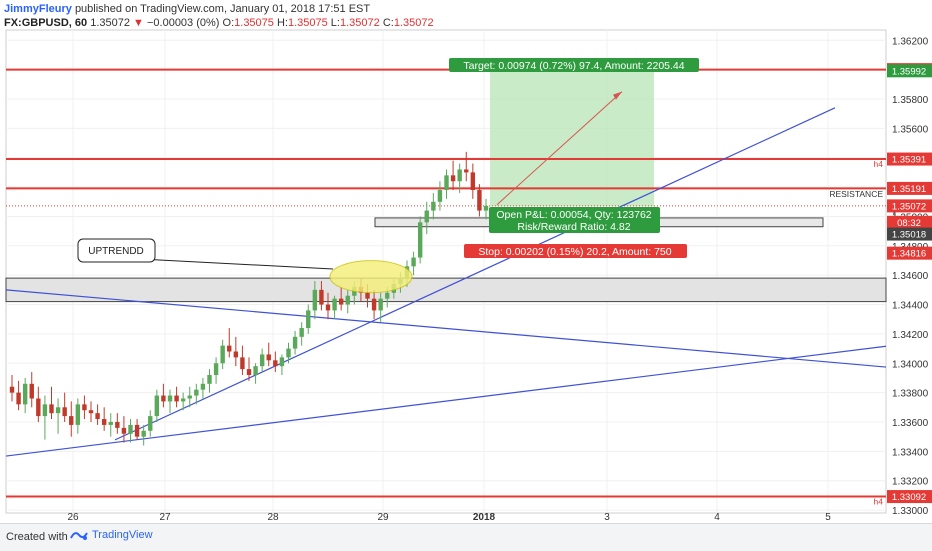  Describe the element at coordinates (909, 206) in the screenshot. I see `price-label: 1.35072` at that location.